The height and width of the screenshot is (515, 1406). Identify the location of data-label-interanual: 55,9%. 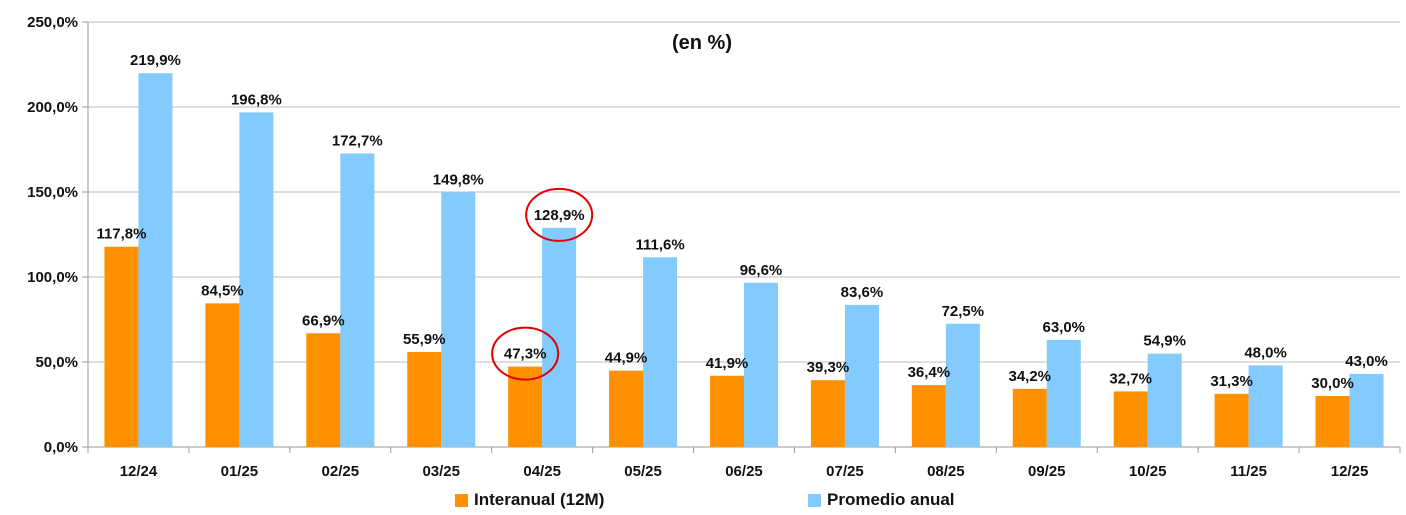
(424, 339).